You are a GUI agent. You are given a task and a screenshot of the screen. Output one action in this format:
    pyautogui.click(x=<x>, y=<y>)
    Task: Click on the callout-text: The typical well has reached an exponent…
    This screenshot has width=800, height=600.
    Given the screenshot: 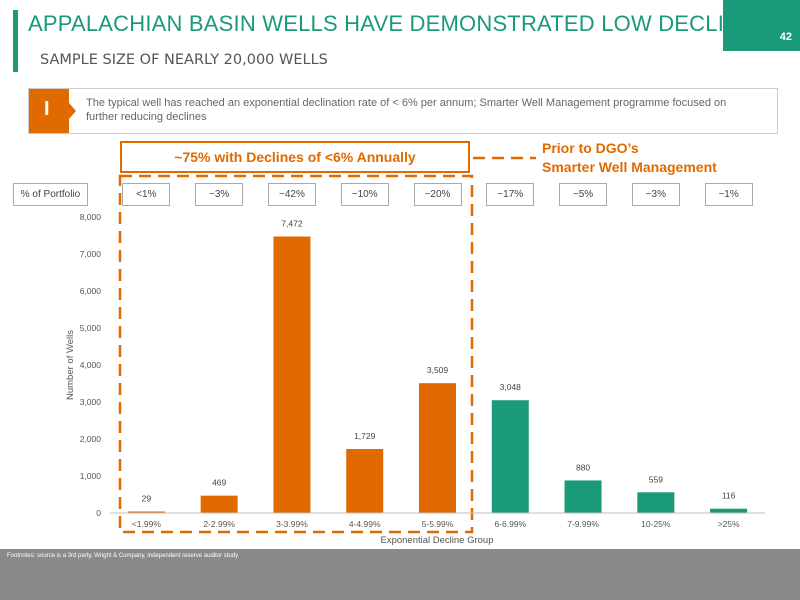 What is the action you would take?
    pyautogui.click(x=406, y=110)
    